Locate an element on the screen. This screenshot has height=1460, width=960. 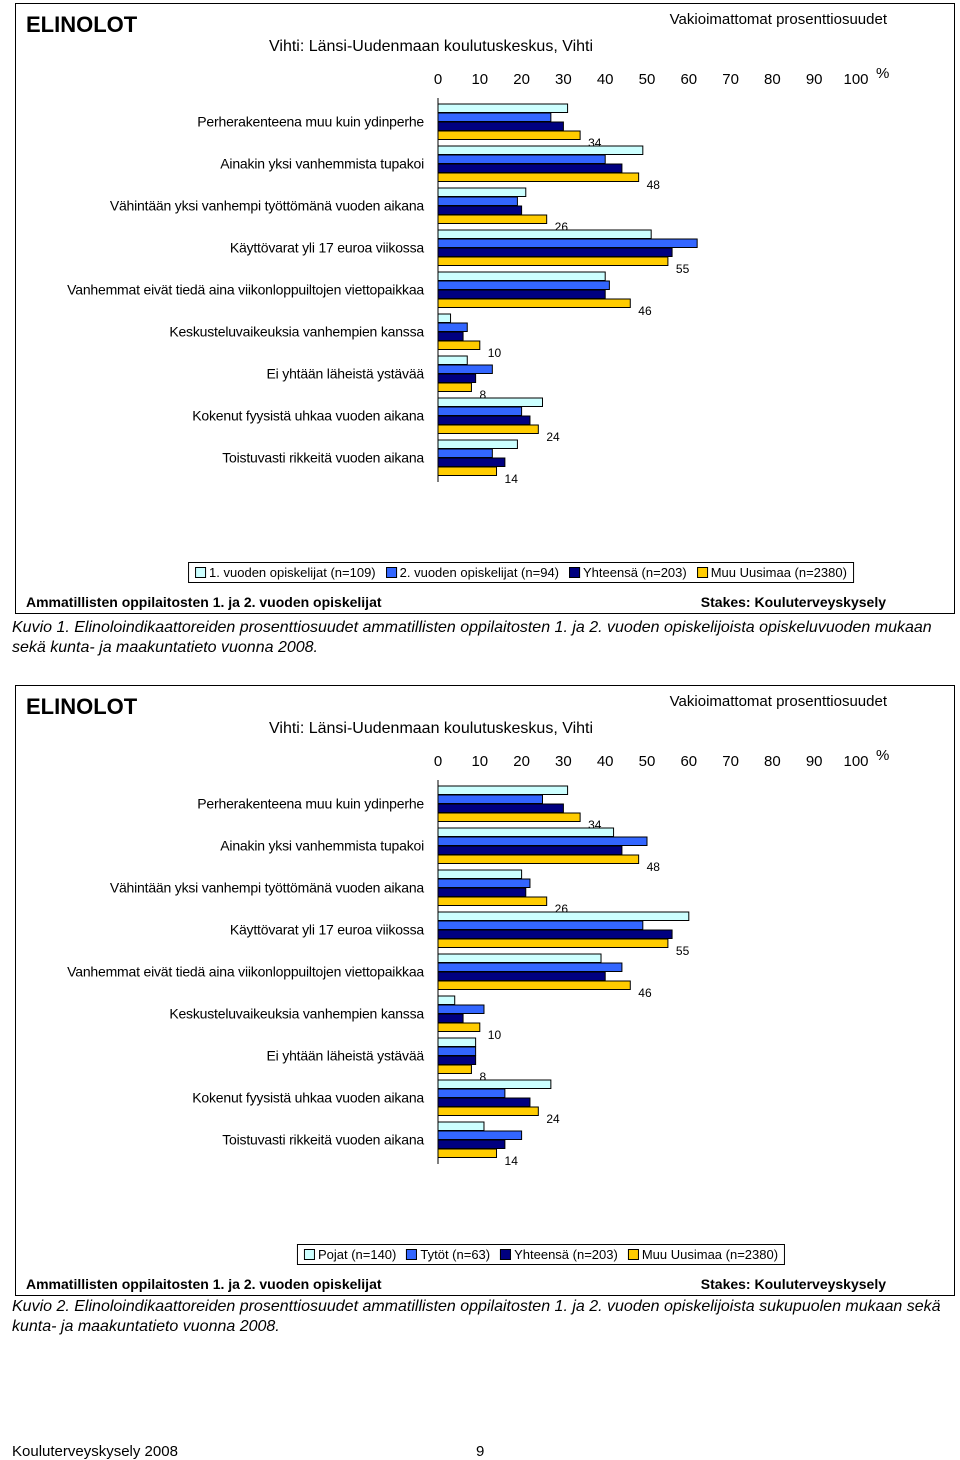
x-tick-label: 40 is located at coordinates (605, 79).